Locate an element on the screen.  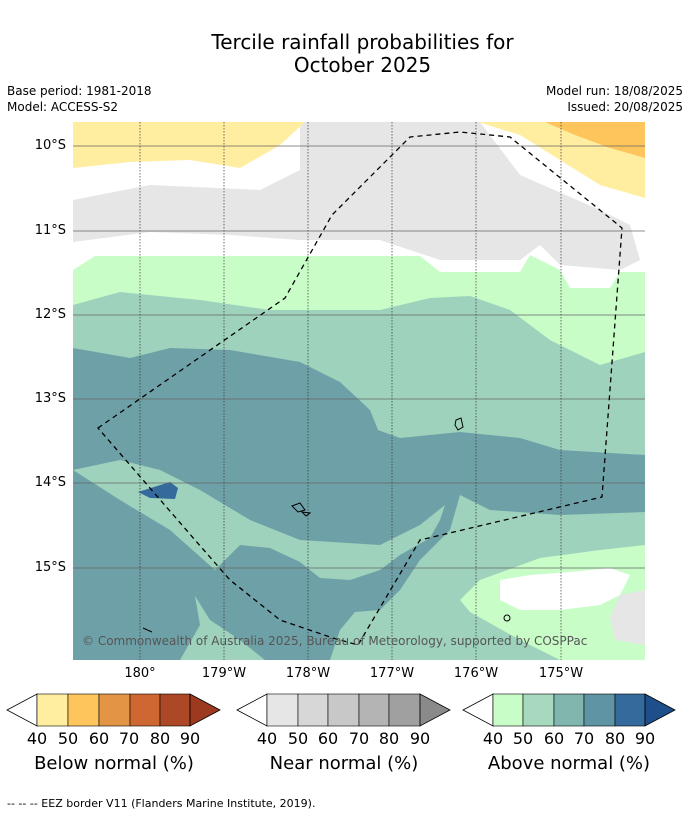
colorbar-label-near: Near normal (%) is located at coordinates (344, 763).